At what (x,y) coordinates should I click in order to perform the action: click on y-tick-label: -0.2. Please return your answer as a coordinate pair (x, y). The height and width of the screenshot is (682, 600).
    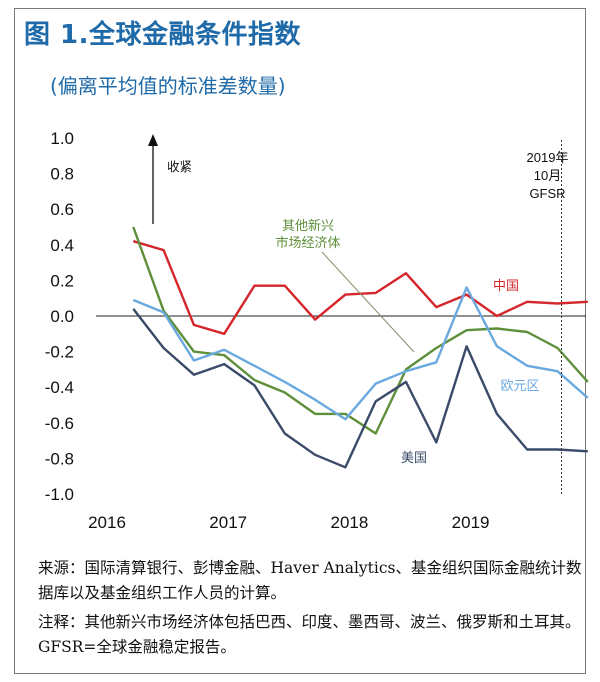
    Looking at the image, I should click on (59, 352).